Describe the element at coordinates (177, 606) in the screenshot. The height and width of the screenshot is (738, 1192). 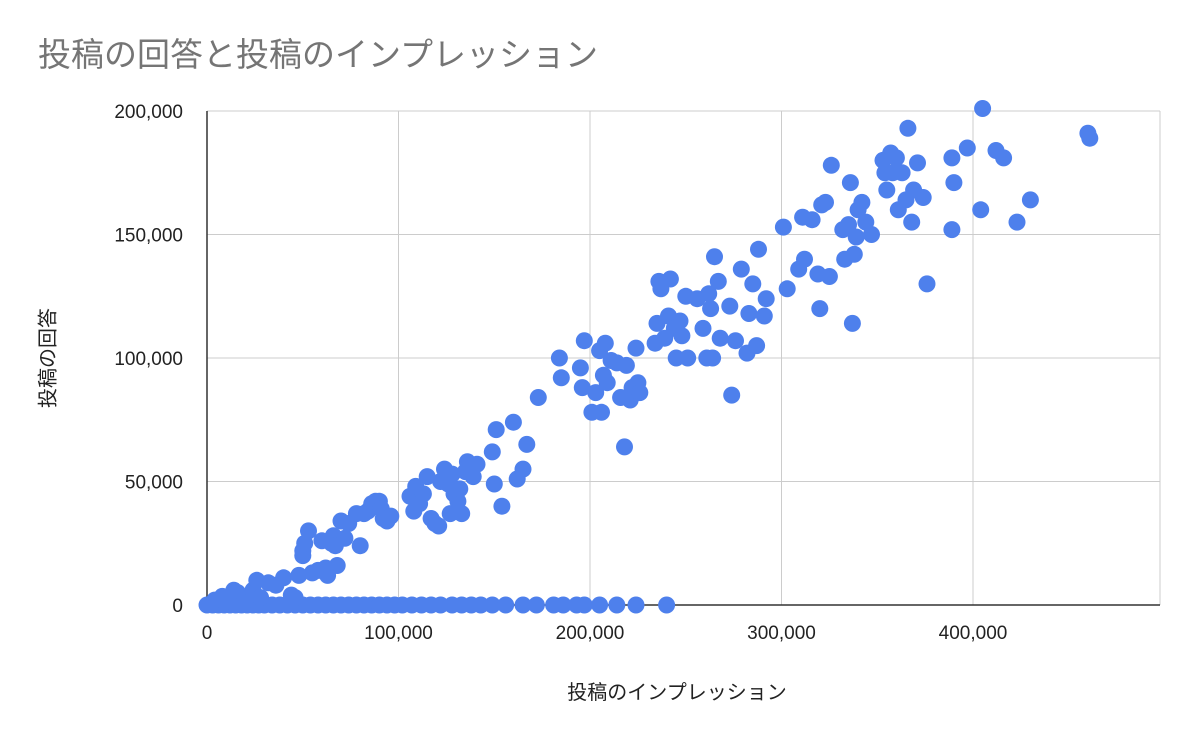
I see `y-tick-label: 0` at that location.